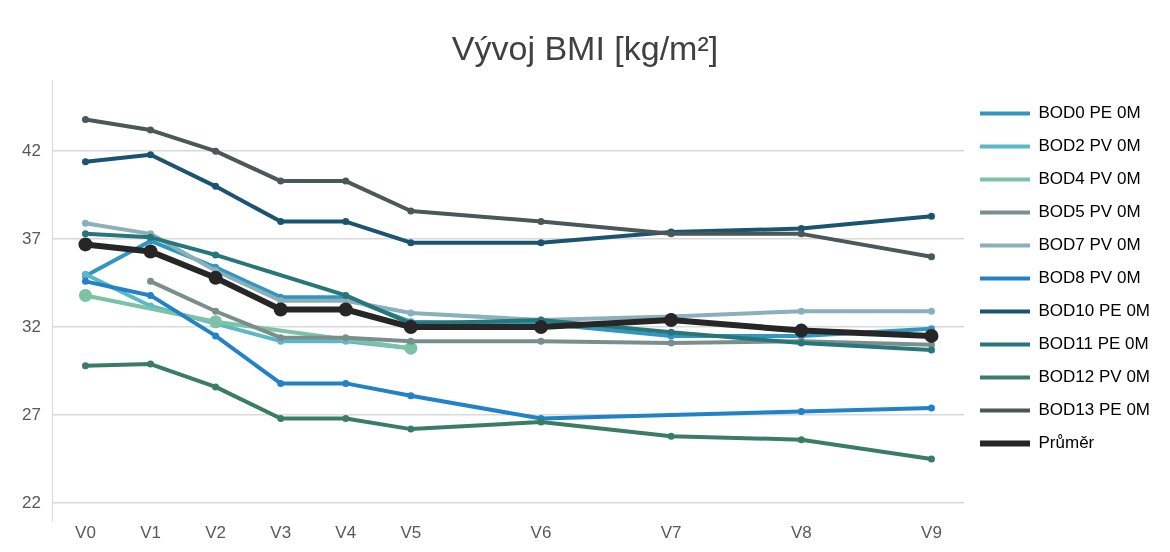 This screenshot has width=1170, height=552. I want to click on legend-label: BOD2 PV 0M, so click(1089, 146).